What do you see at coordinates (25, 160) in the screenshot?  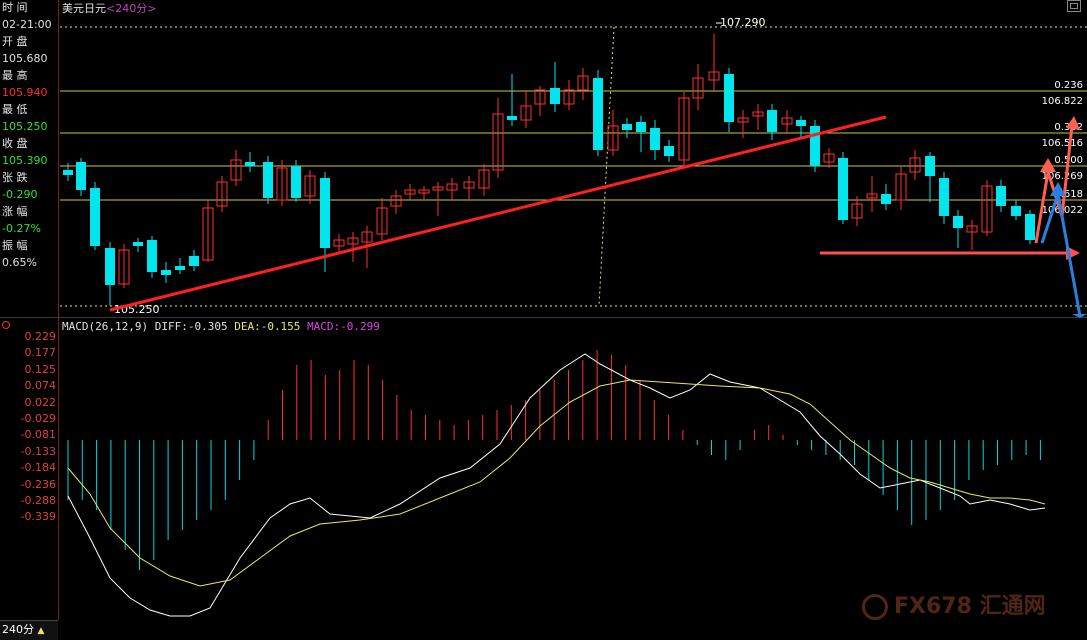 I see `sidebar-value: 105.390` at bounding box center [25, 160].